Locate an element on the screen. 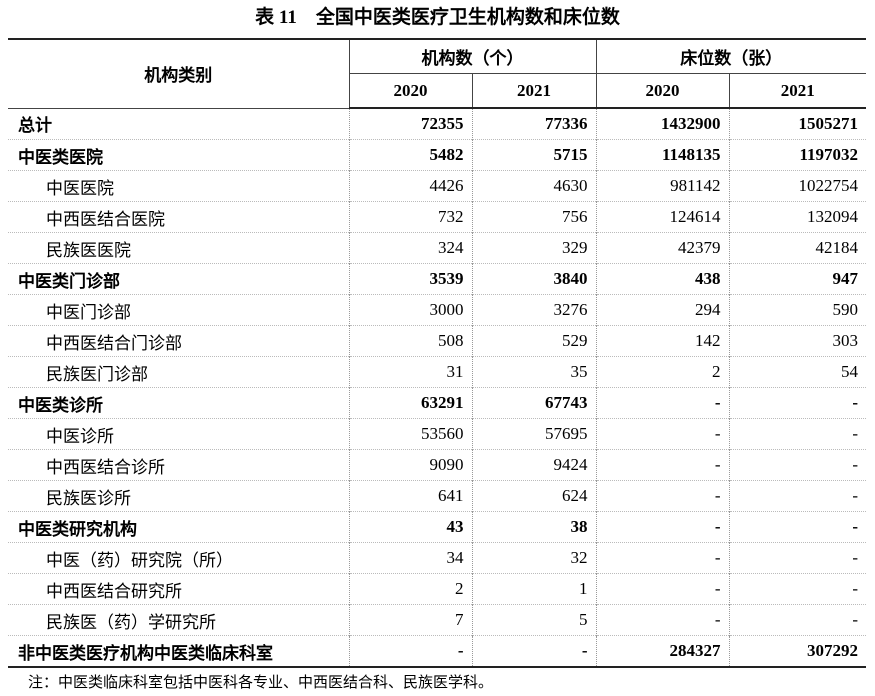  cell: 624 is located at coordinates (533, 496).